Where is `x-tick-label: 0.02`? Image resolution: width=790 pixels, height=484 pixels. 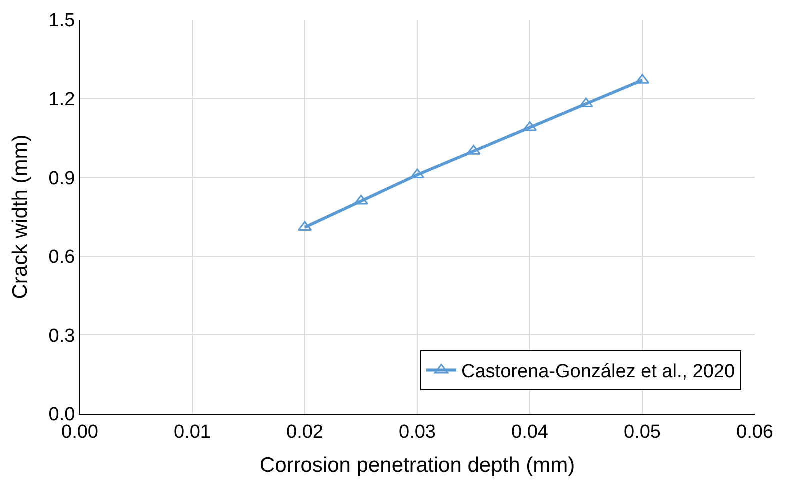 x-tick-label: 0.02 is located at coordinates (305, 432).